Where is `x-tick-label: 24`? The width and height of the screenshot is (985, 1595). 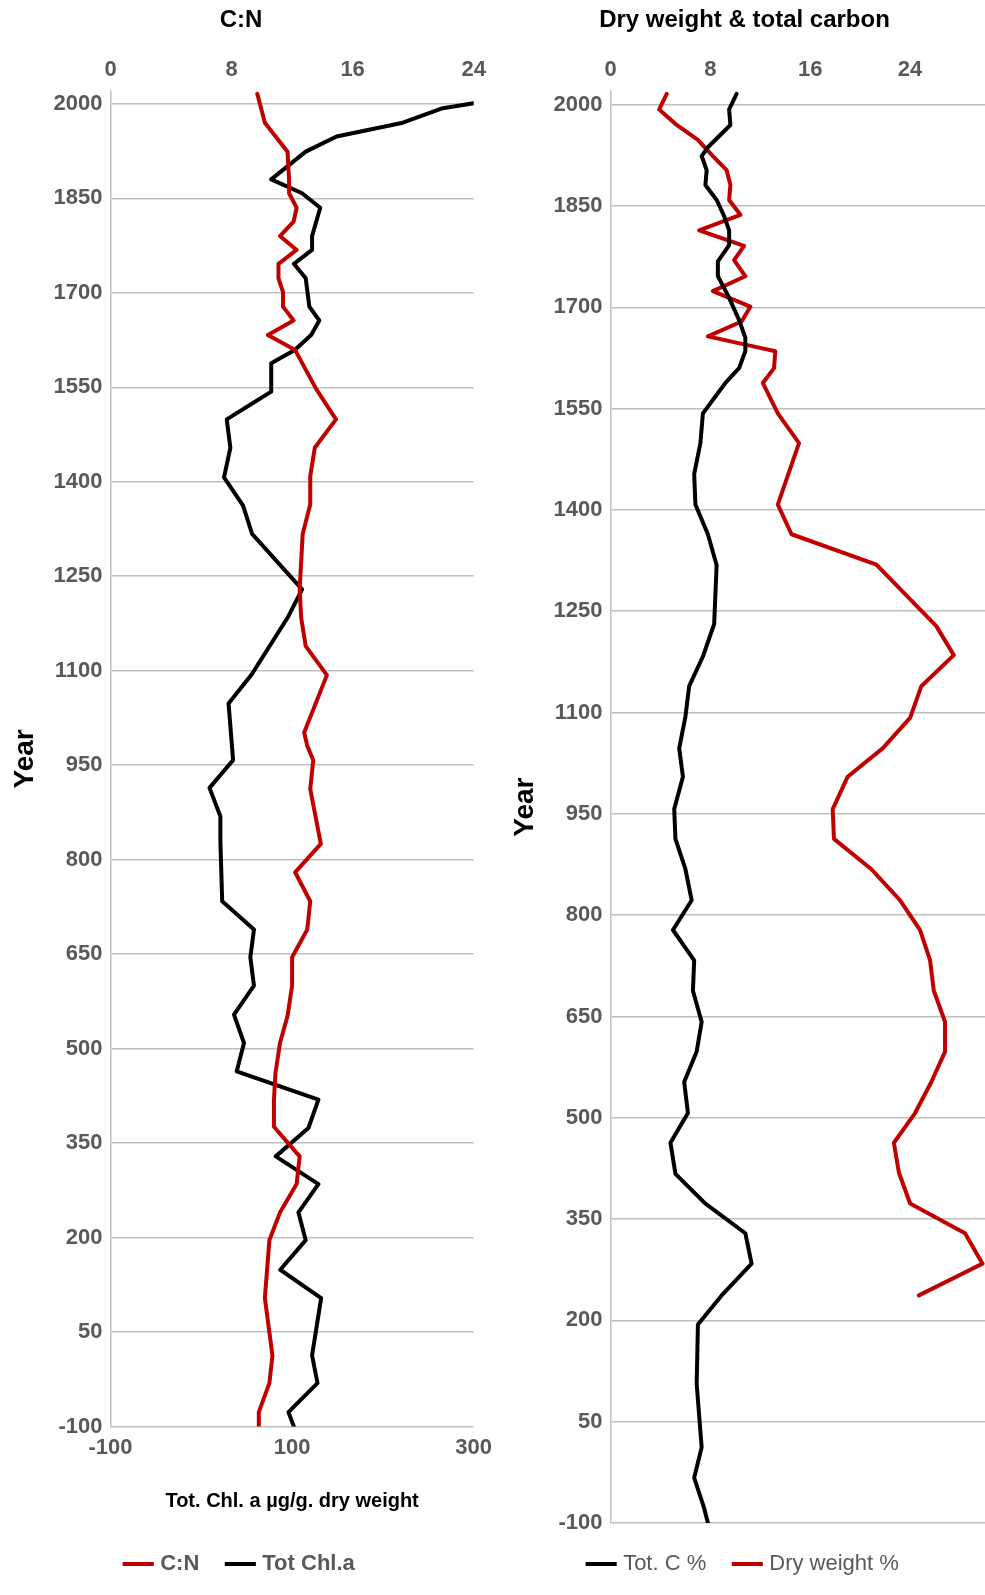
x-tick-label: 24 is located at coordinates (910, 69).